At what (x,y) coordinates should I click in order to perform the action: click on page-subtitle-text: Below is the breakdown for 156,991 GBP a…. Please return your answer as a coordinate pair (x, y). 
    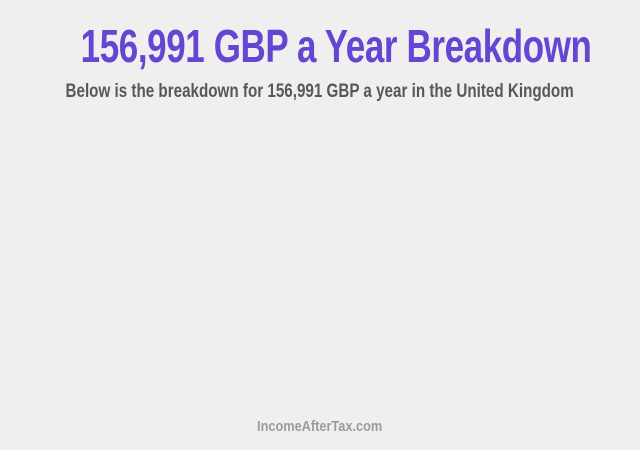
    Looking at the image, I should click on (320, 91).